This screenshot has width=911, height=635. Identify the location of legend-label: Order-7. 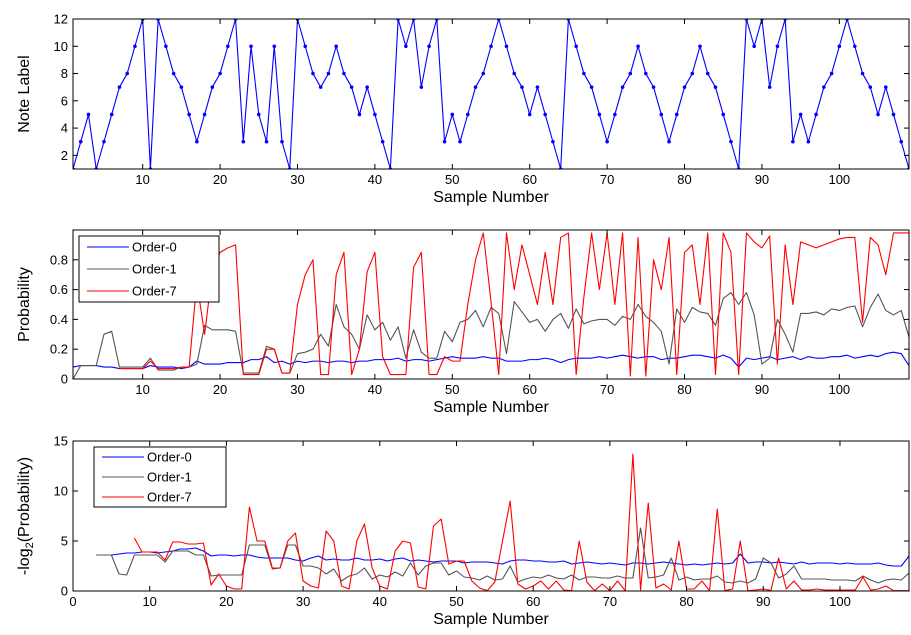
(154, 291).